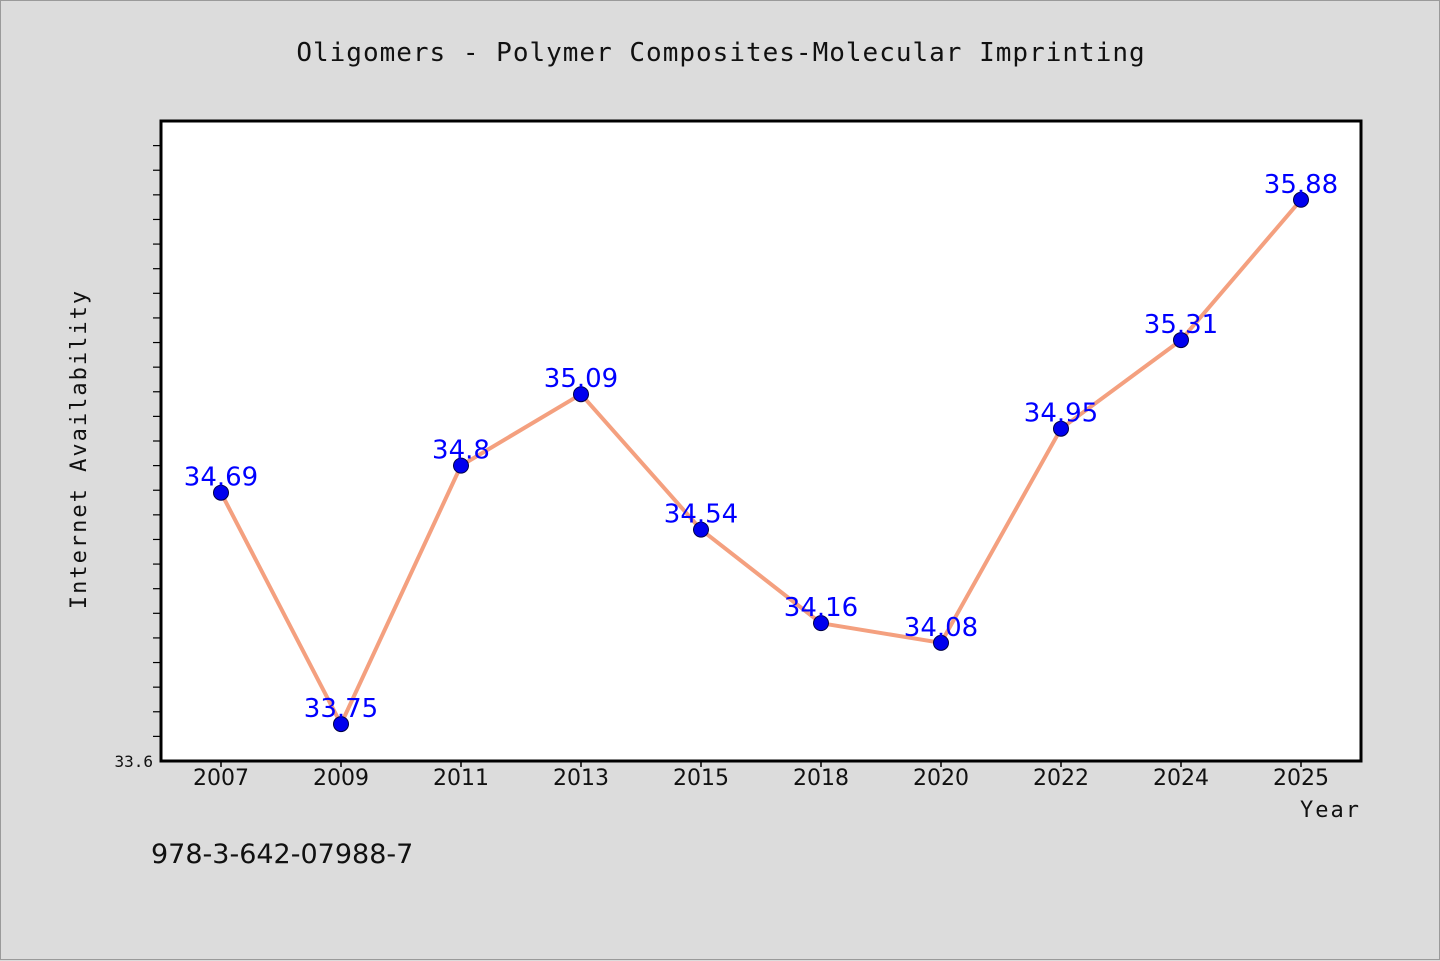 This screenshot has width=1440, height=961. I want to click on x-tick-label: 2018, so click(821, 778).